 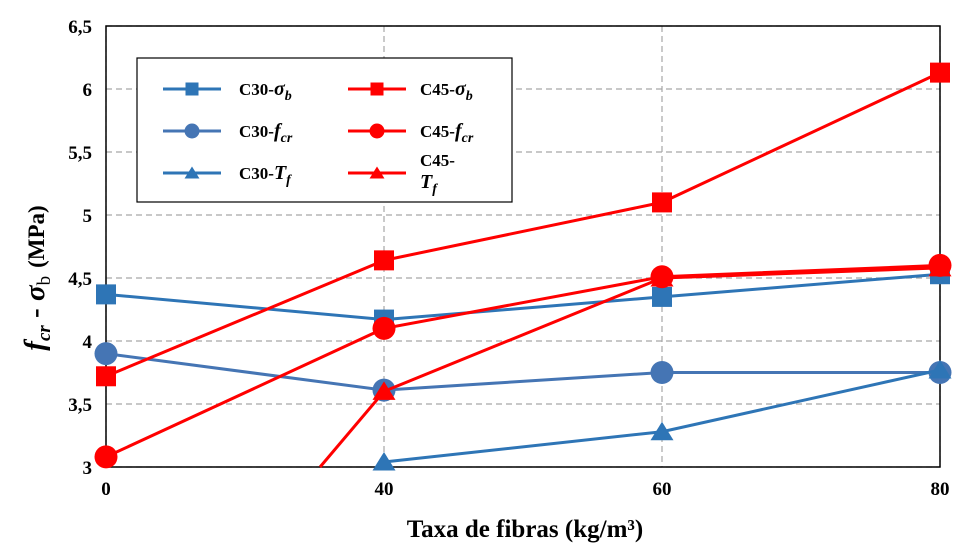 What do you see at coordinates (525, 529) in the screenshot?
I see `x-axis-title: Taxa de fibras (kg/m³)` at bounding box center [525, 529].